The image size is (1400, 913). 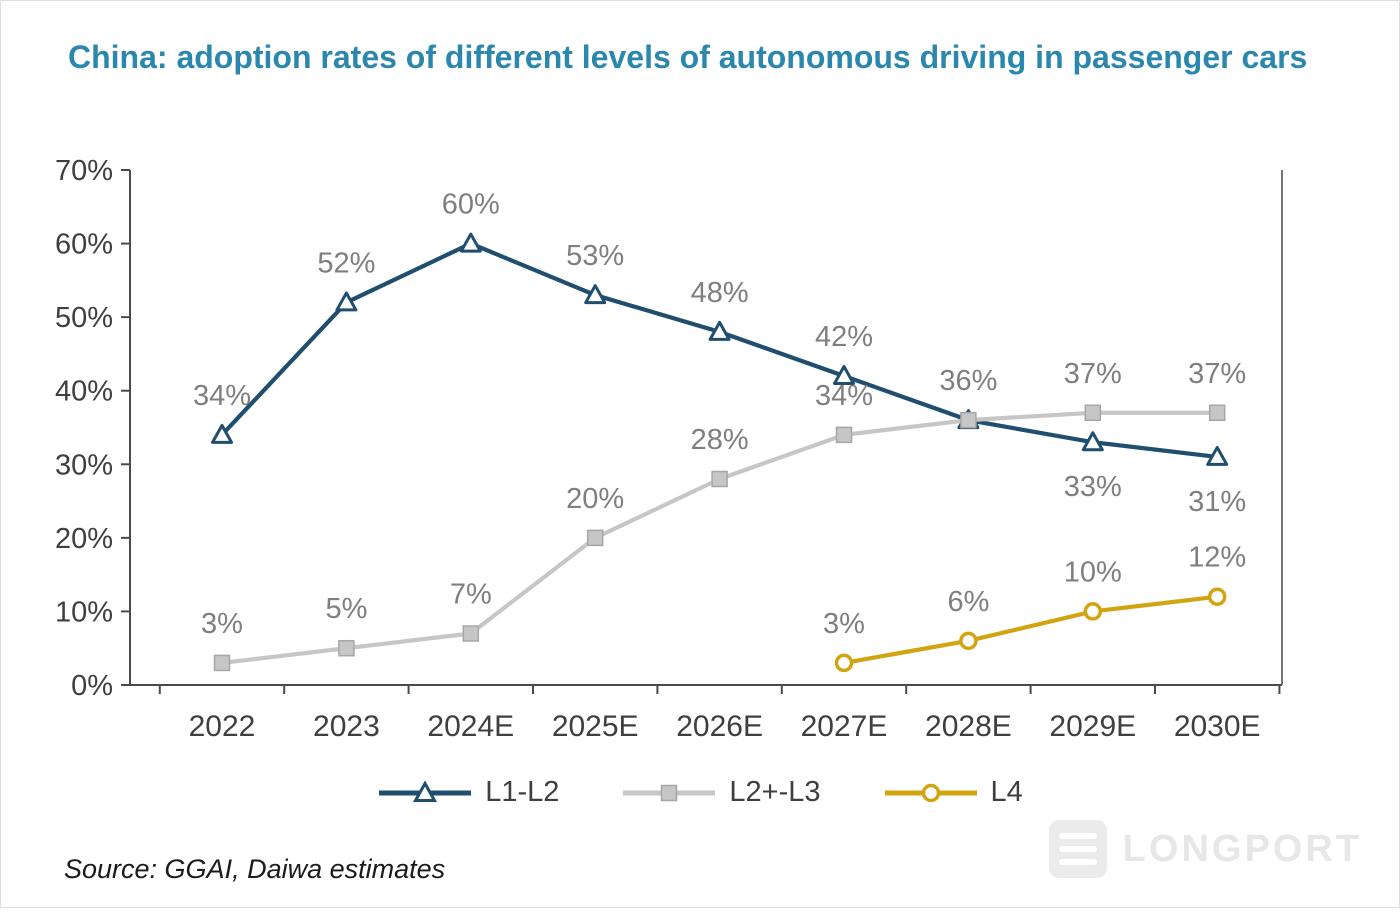 I want to click on y-axis-label: 30%, so click(x=84, y=465).